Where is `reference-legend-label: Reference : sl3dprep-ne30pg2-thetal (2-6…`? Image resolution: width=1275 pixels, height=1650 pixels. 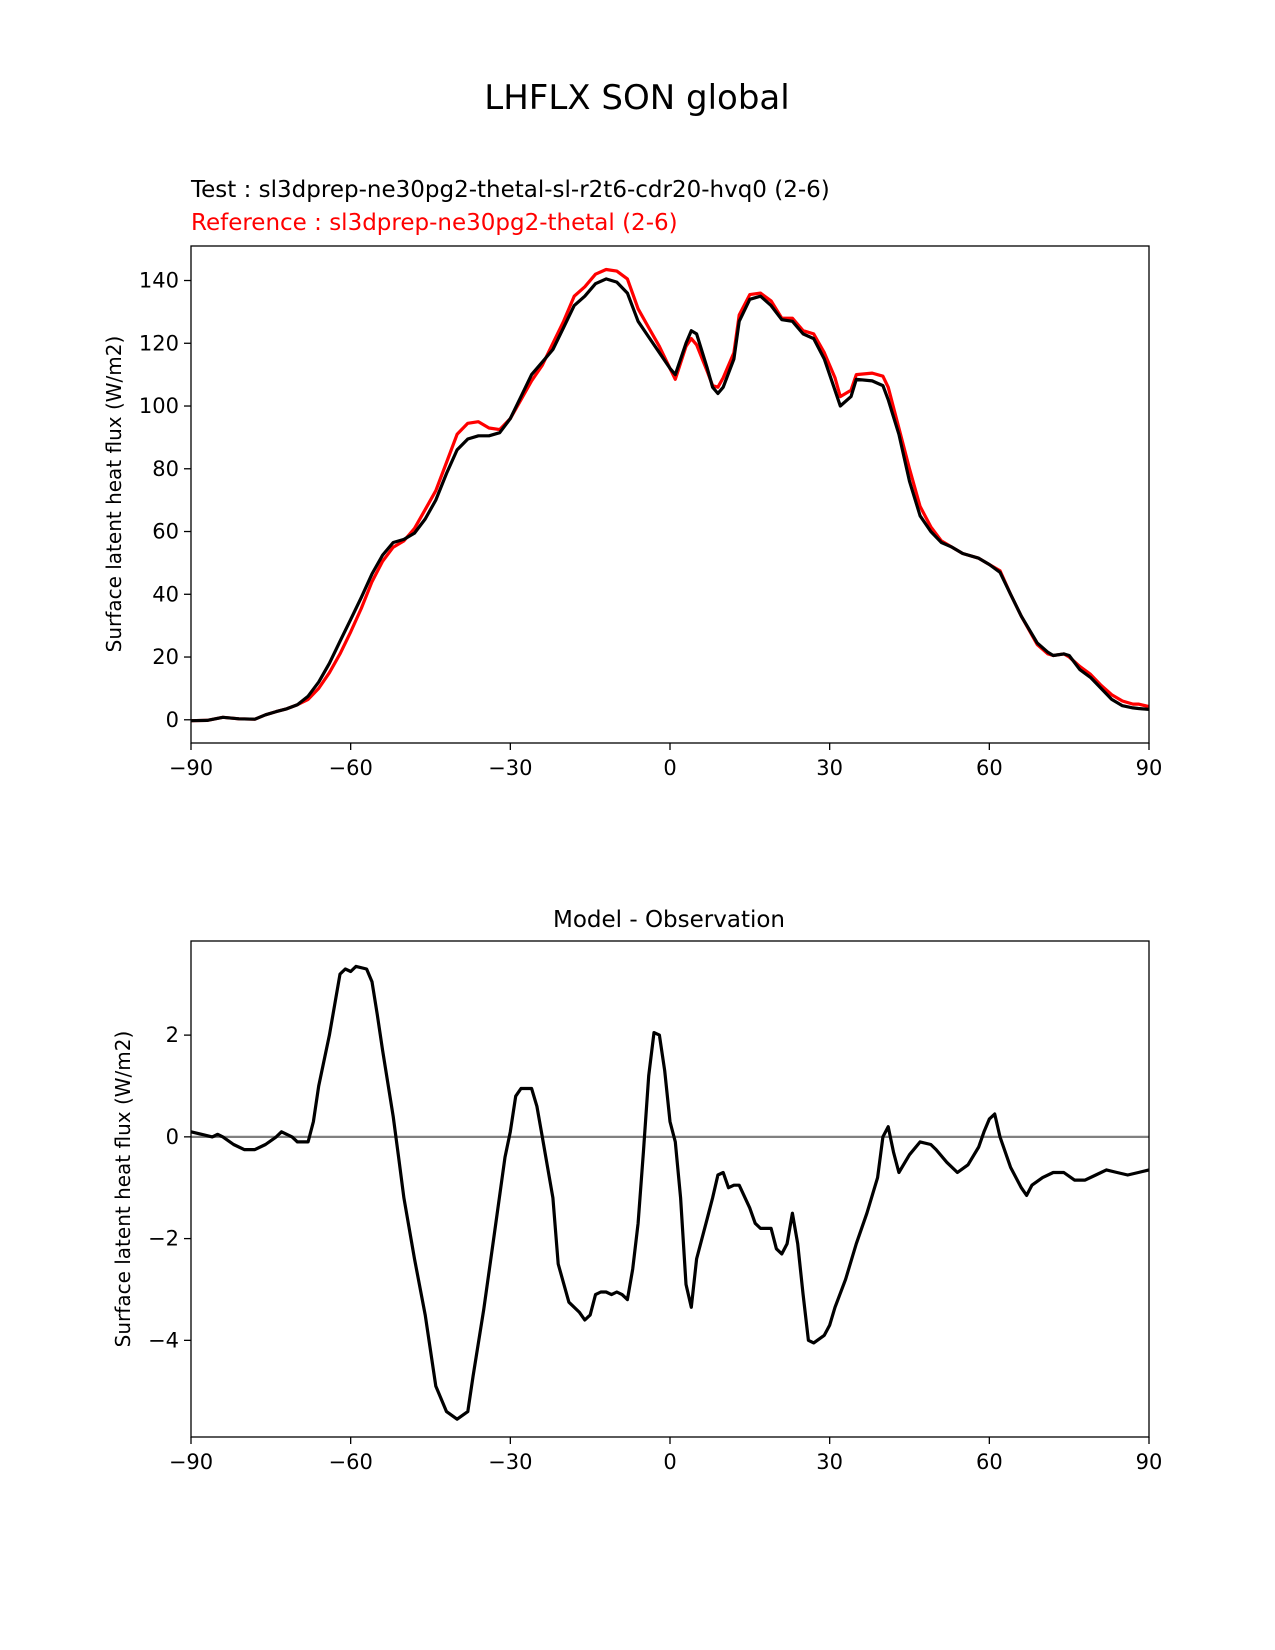 reference-legend-label: Reference : sl3dprep-ne30pg2-thetal (2-6… is located at coordinates (434, 223).